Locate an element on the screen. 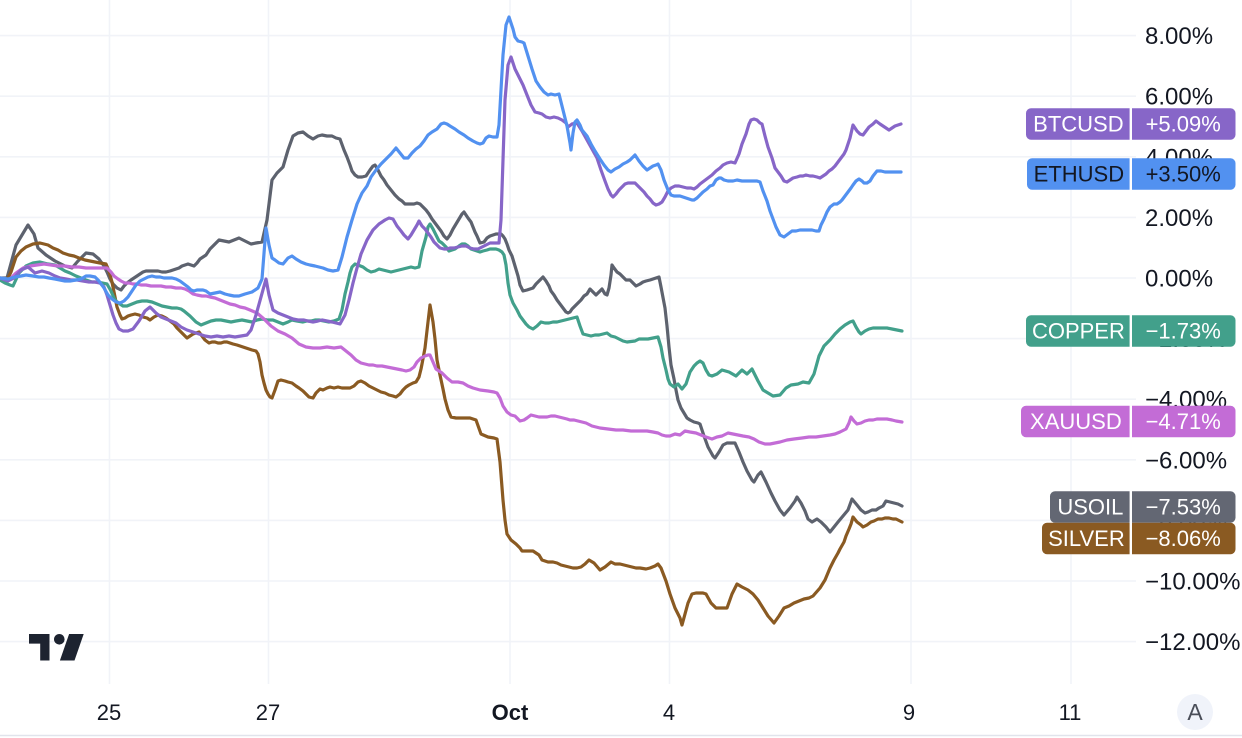 This screenshot has width=1242, height=738. svg-text: −10.00% is located at coordinates (1192, 582).